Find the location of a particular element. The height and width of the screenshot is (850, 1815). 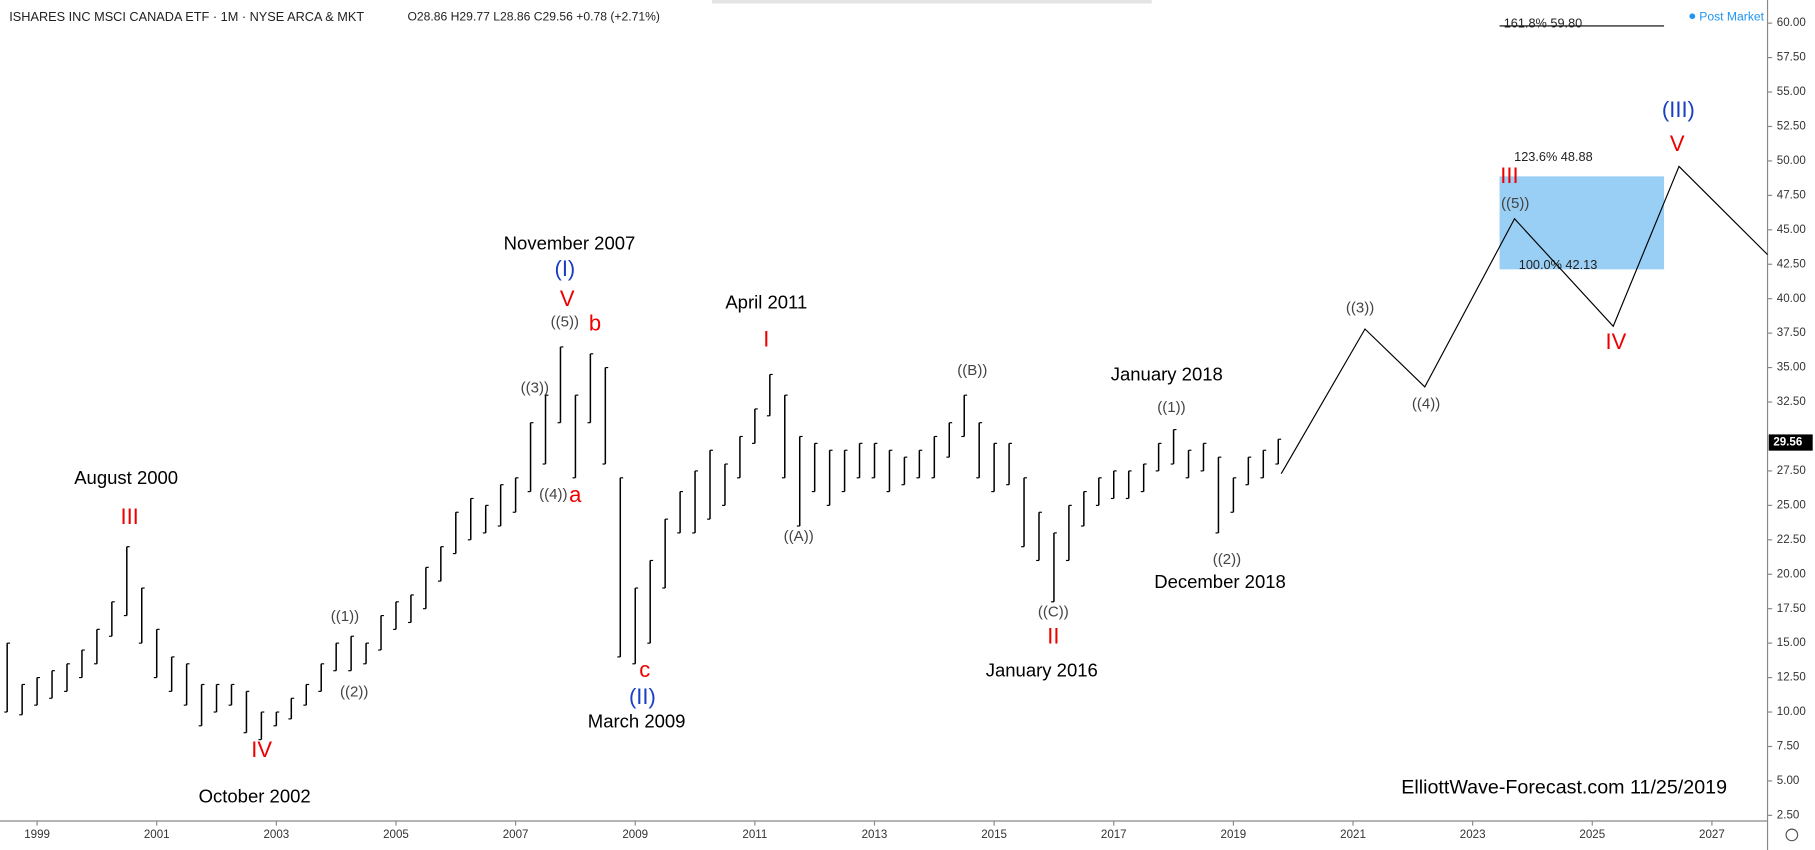

y-tick-label: 45.00 is located at coordinates (1791, 230).